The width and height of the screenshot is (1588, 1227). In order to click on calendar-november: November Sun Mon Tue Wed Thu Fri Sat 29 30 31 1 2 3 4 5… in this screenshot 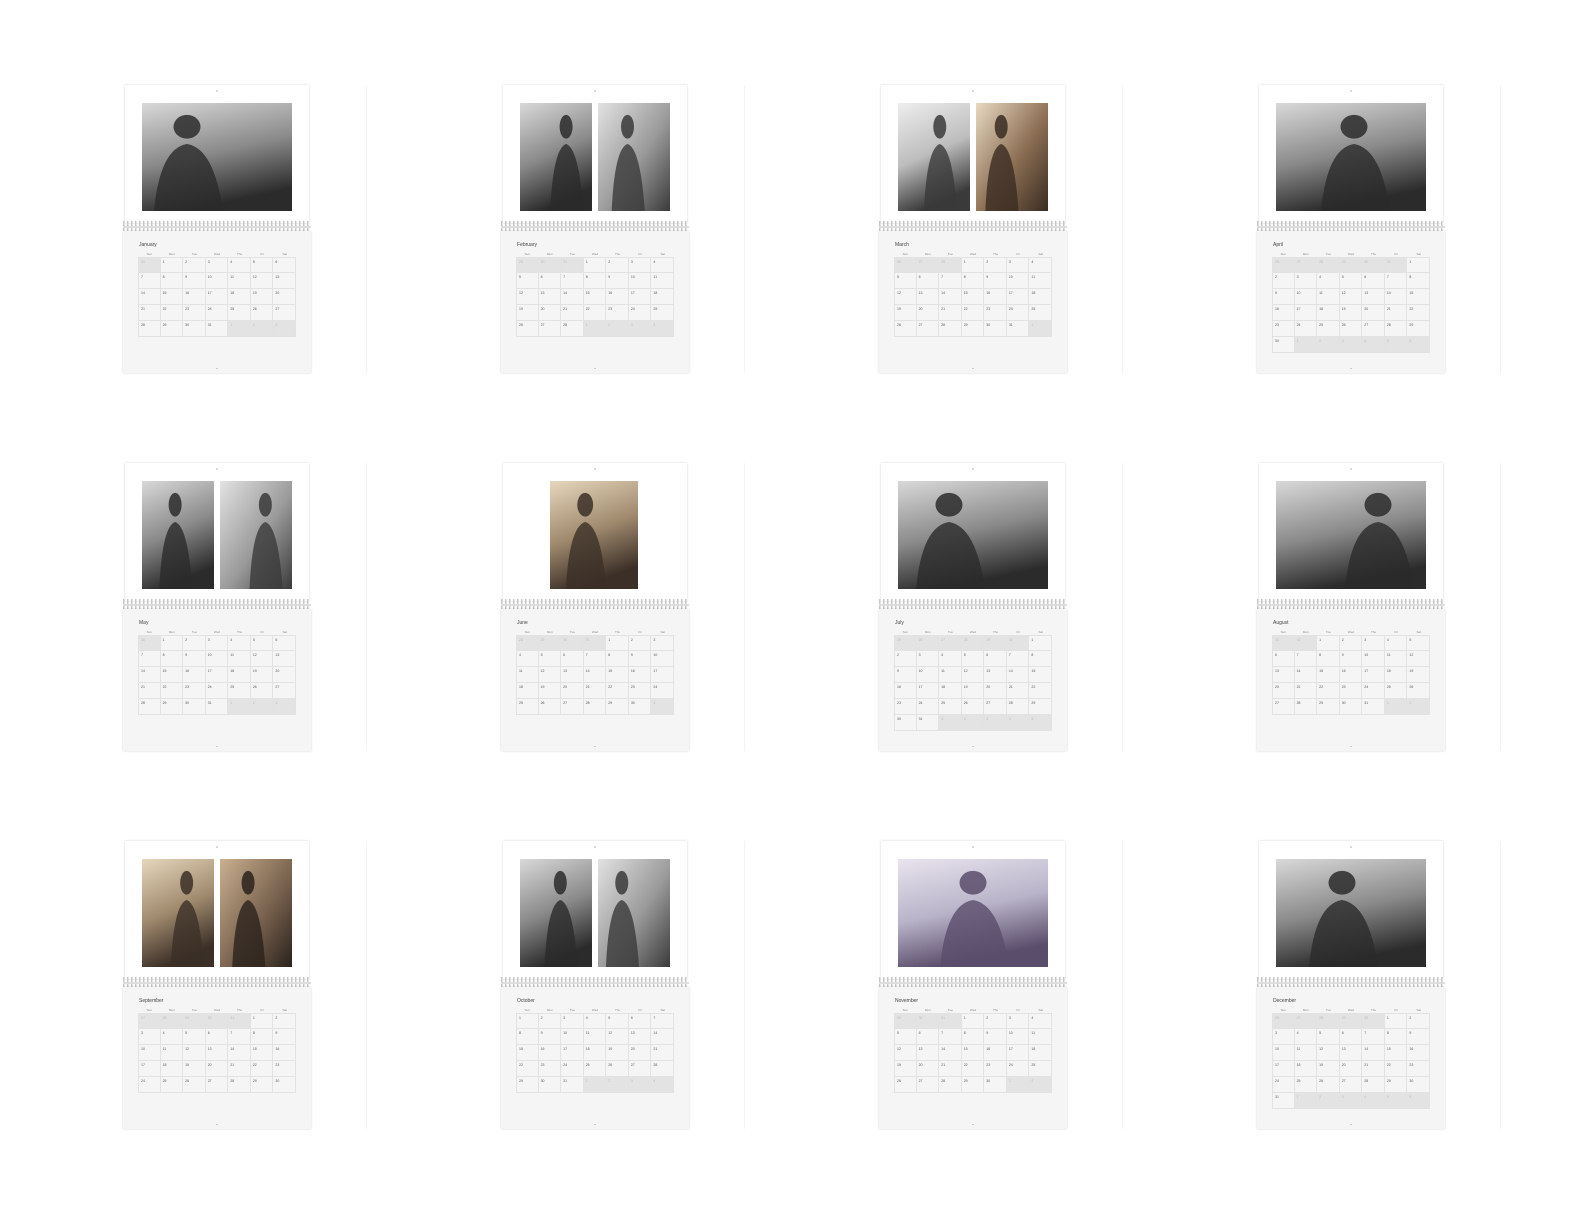, I will do `click(973, 985)`.